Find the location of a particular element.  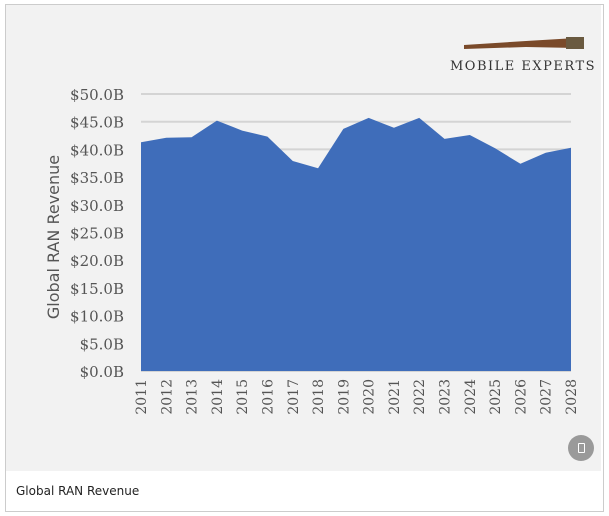

x-tick-label: 2017 is located at coordinates (294, 397).